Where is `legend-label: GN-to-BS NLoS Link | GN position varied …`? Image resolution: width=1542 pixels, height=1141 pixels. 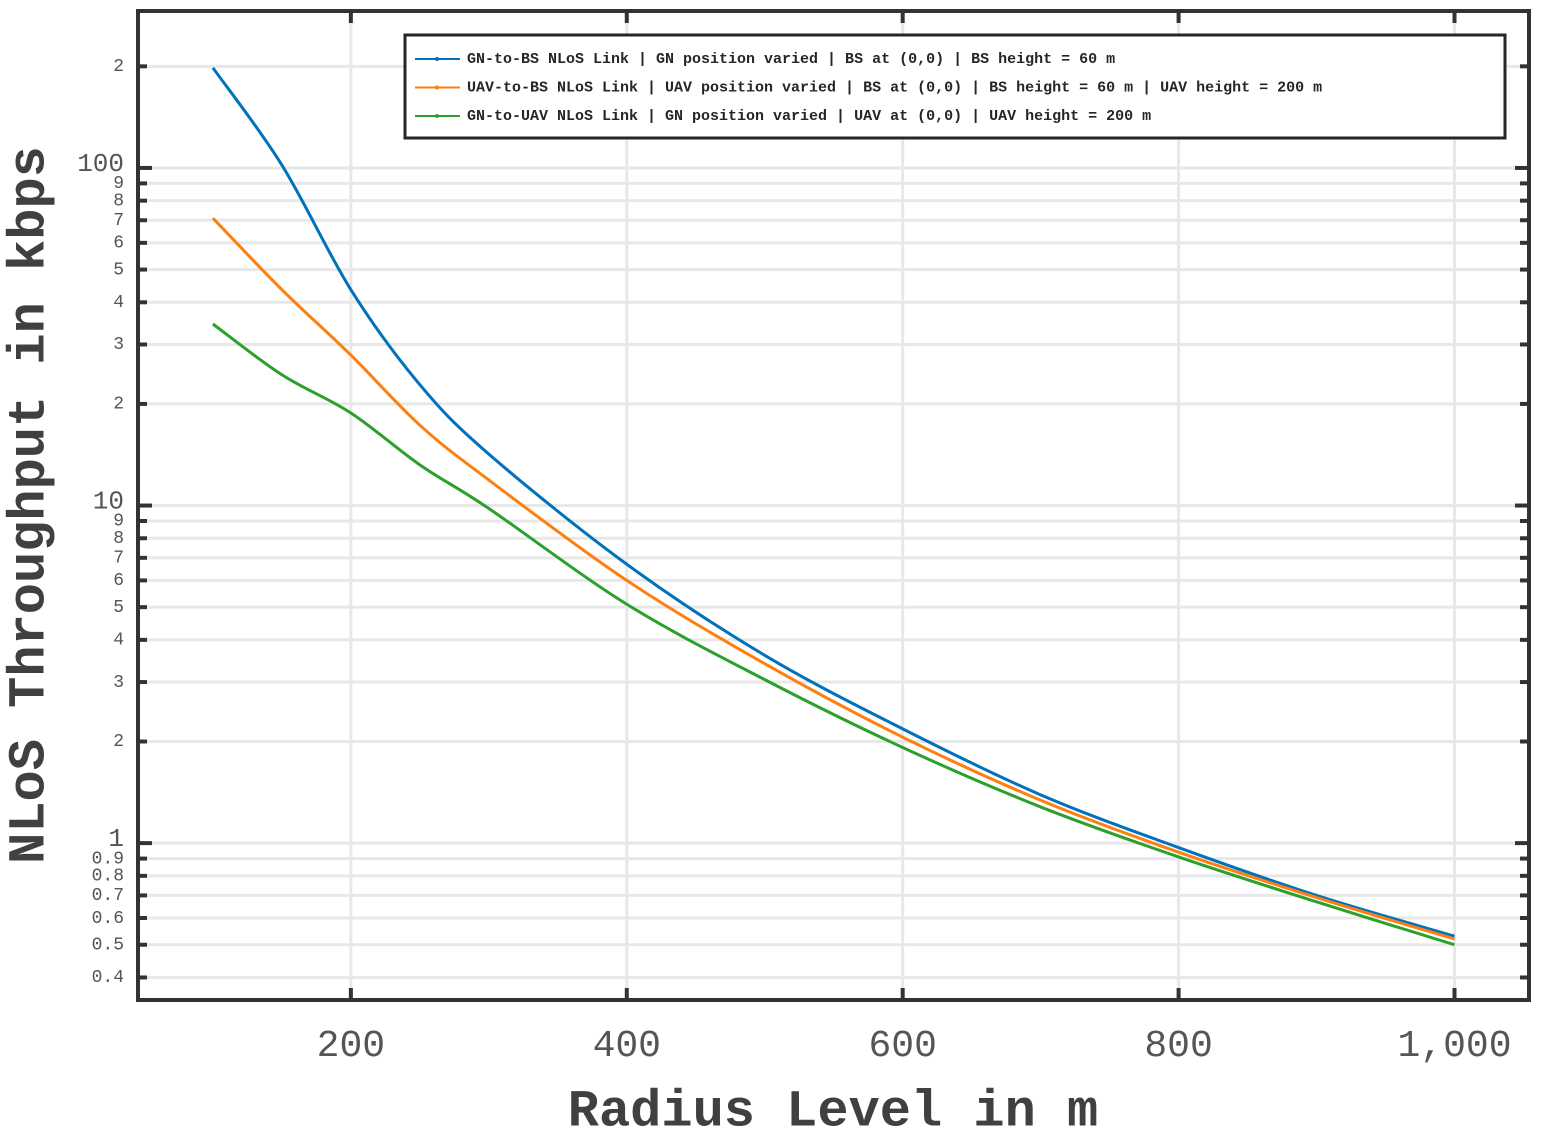 legend-label: GN-to-BS NLoS Link | GN position varied … is located at coordinates (791, 59).